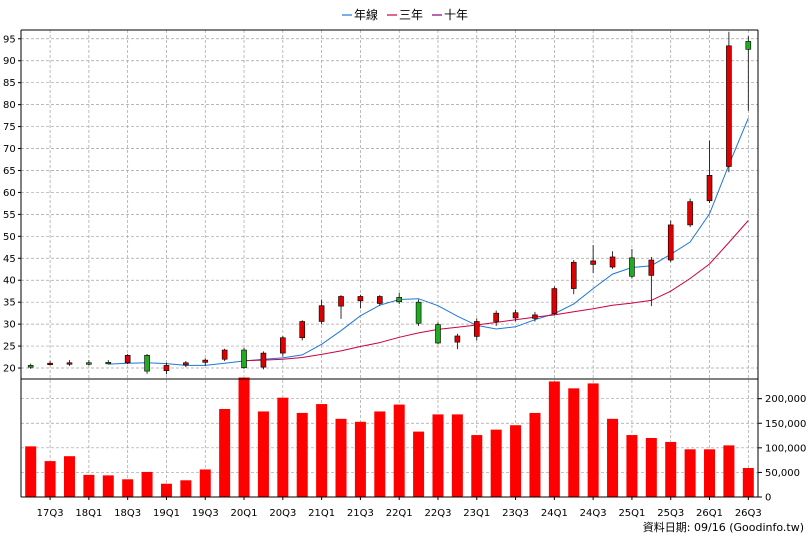 Image resolution: width=808 pixels, height=540 pixels. Describe the element at coordinates (456, 15) in the screenshot. I see `legend-label-3: 十年` at that location.